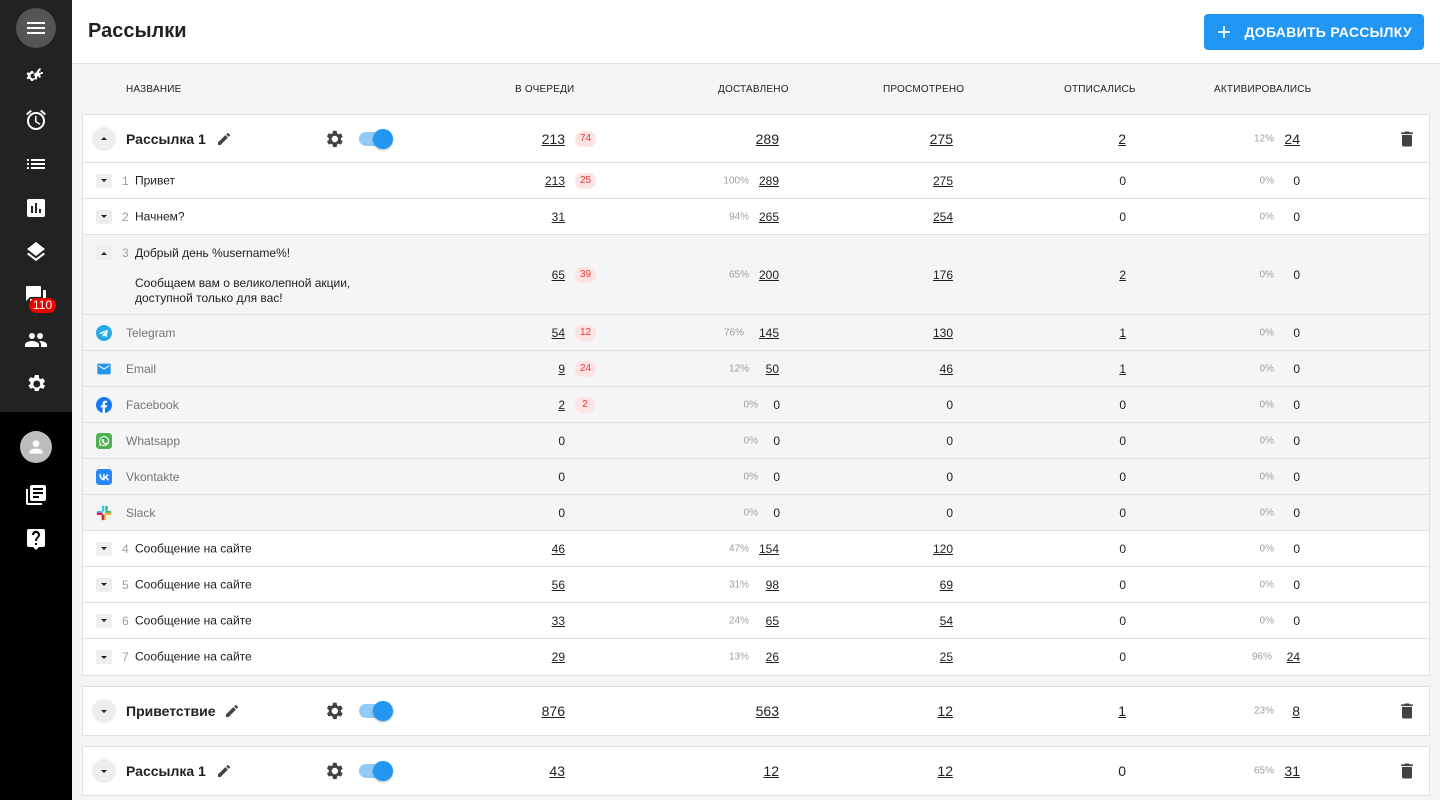  Describe the element at coordinates (558, 274) in the screenshot. I see `queue-value: 65` at that location.